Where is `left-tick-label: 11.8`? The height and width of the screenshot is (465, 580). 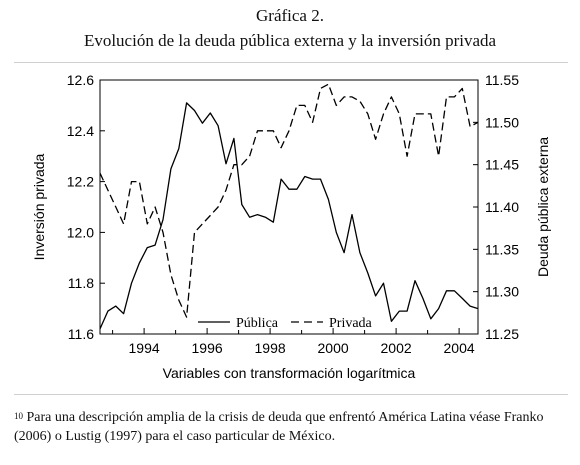 left-tick-label: 11.8 is located at coordinates (81, 283).